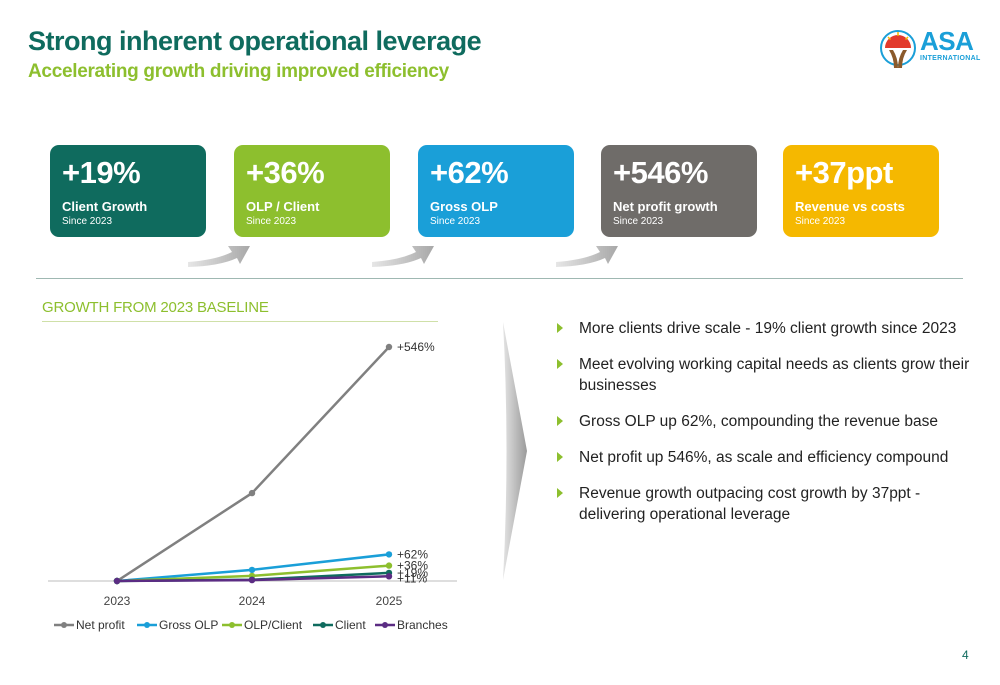 This screenshot has width=1000, height=685. Describe the element at coordinates (350, 625) in the screenshot. I see `legend-label-client: Client` at that location.